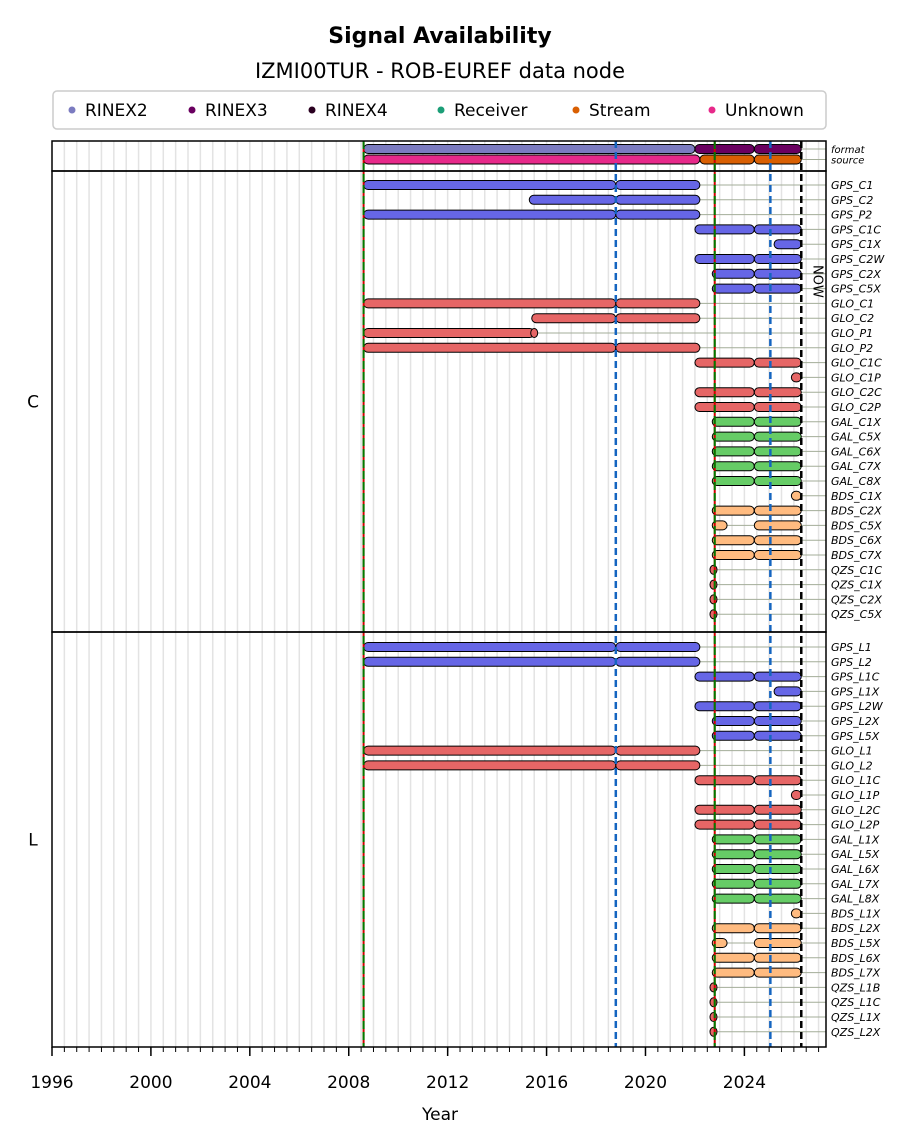 The height and width of the screenshot is (1147, 918). What do you see at coordinates (856, 437) in the screenshot?
I see `row-label: GAL_C5X` at bounding box center [856, 437].